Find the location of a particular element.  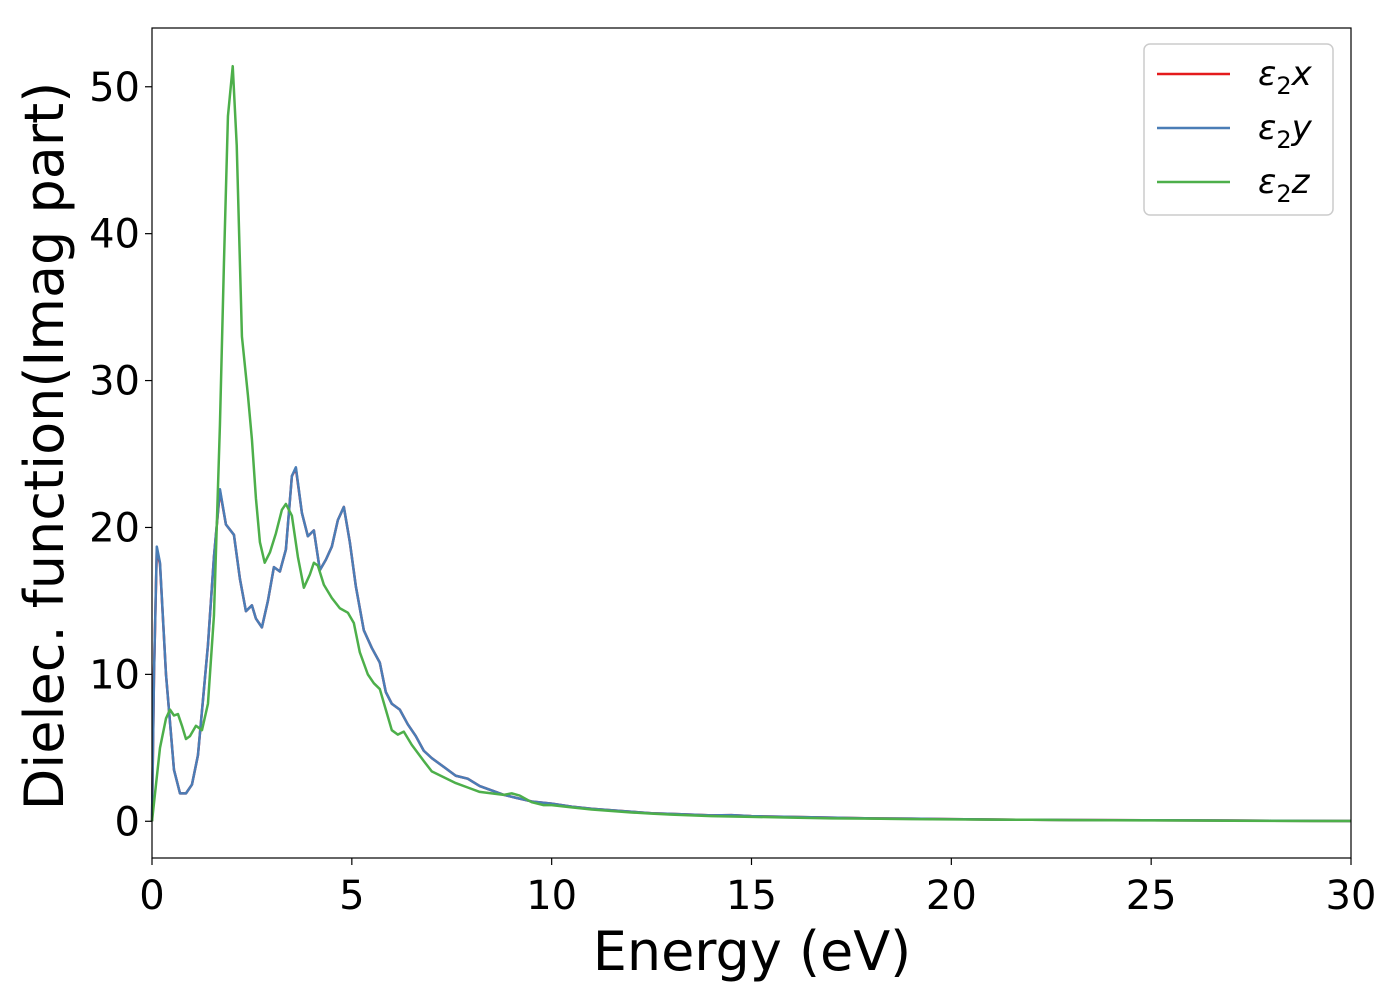

x-axis-label: Energy (eV) is located at coordinates (752, 951).